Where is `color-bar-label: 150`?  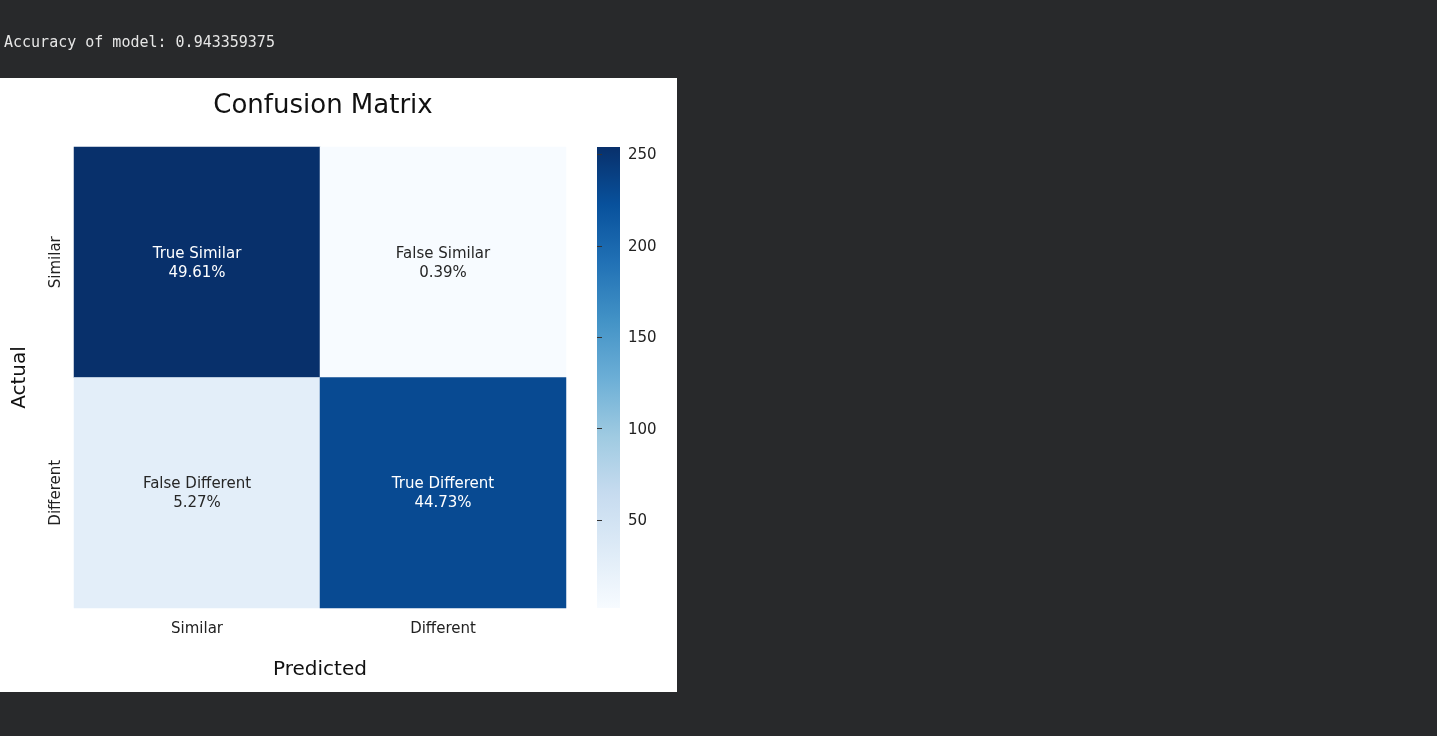
color-bar-label: 150 is located at coordinates (642, 337).